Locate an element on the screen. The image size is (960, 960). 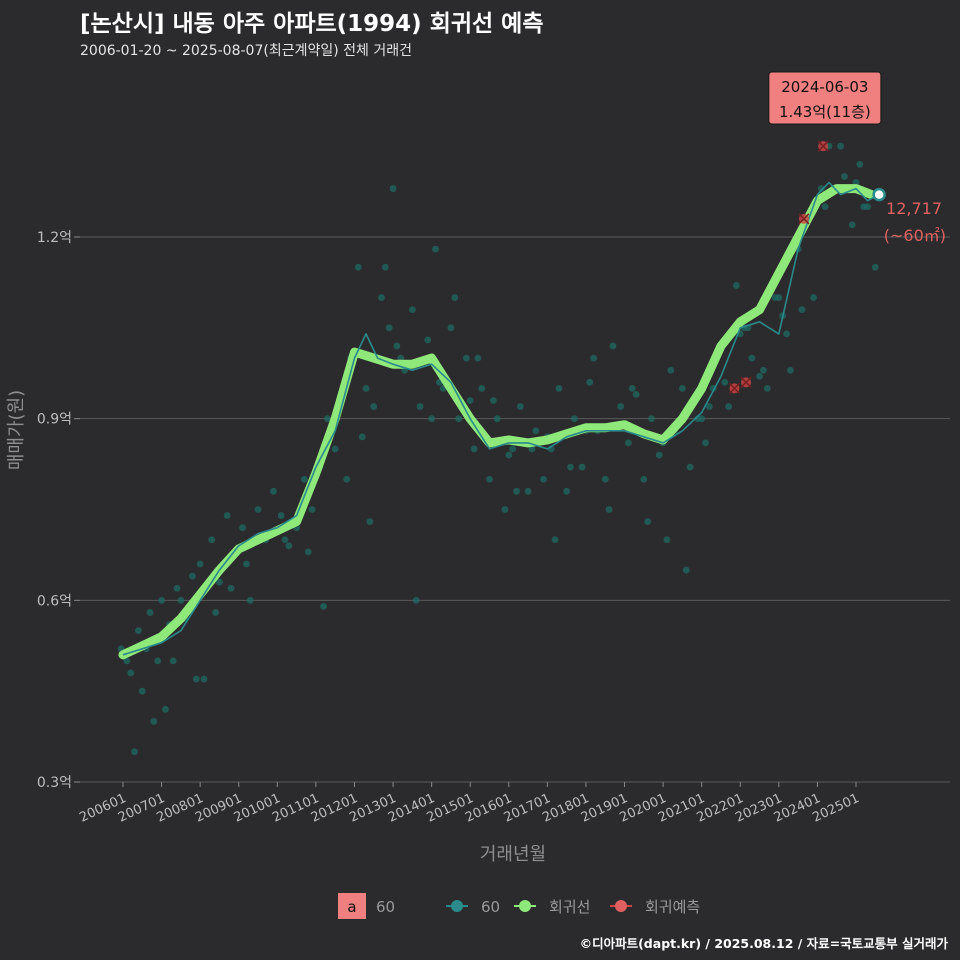
y-tick-label: 1.2억 is located at coordinates (54, 238).